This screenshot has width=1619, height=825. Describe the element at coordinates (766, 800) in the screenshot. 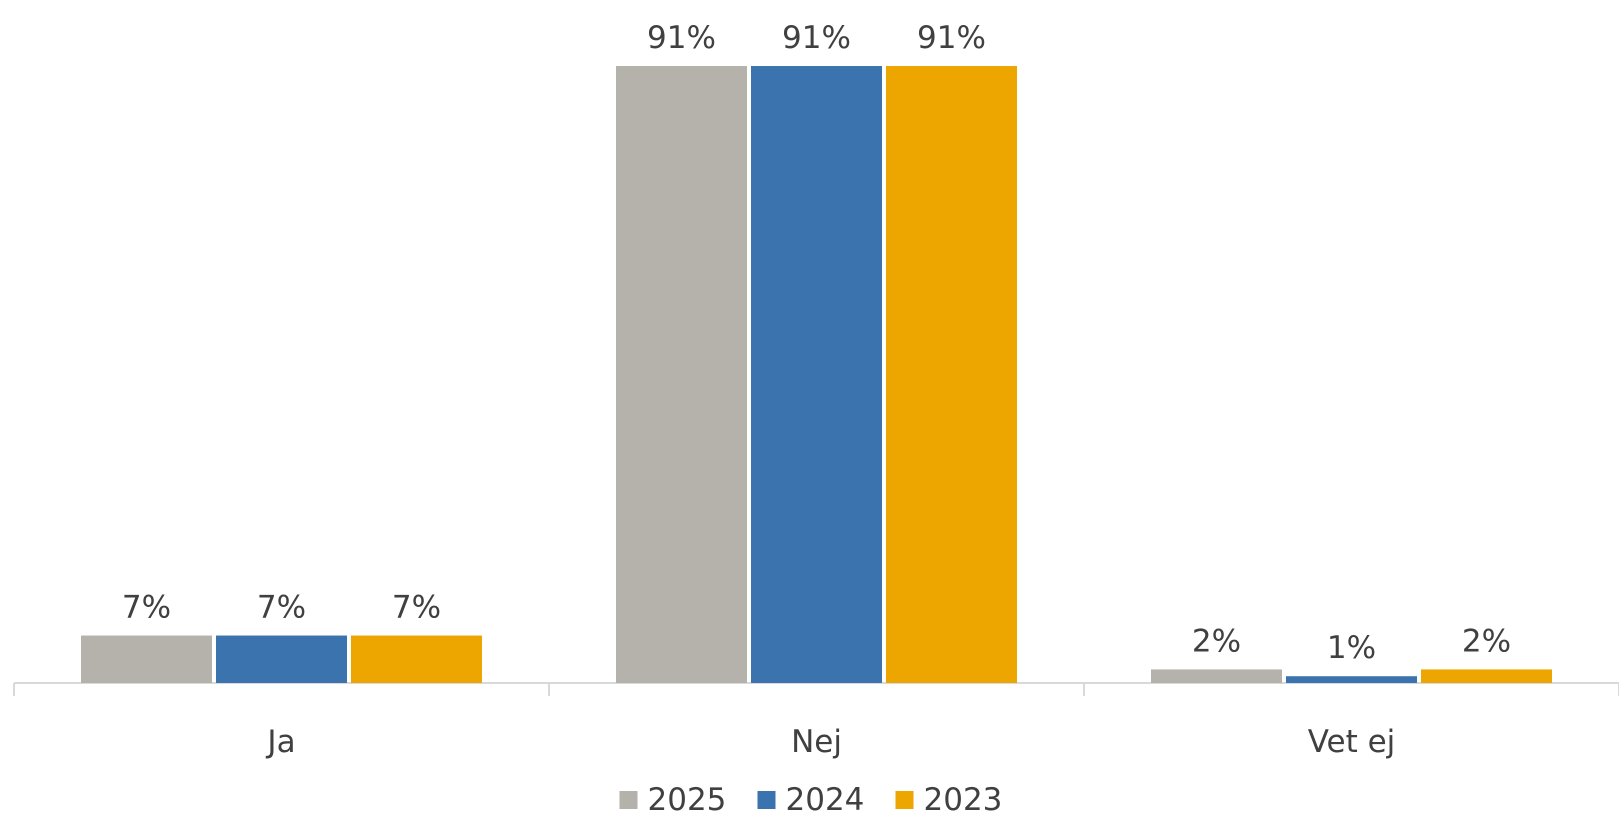

I see `legend-swatch-2024` at that location.